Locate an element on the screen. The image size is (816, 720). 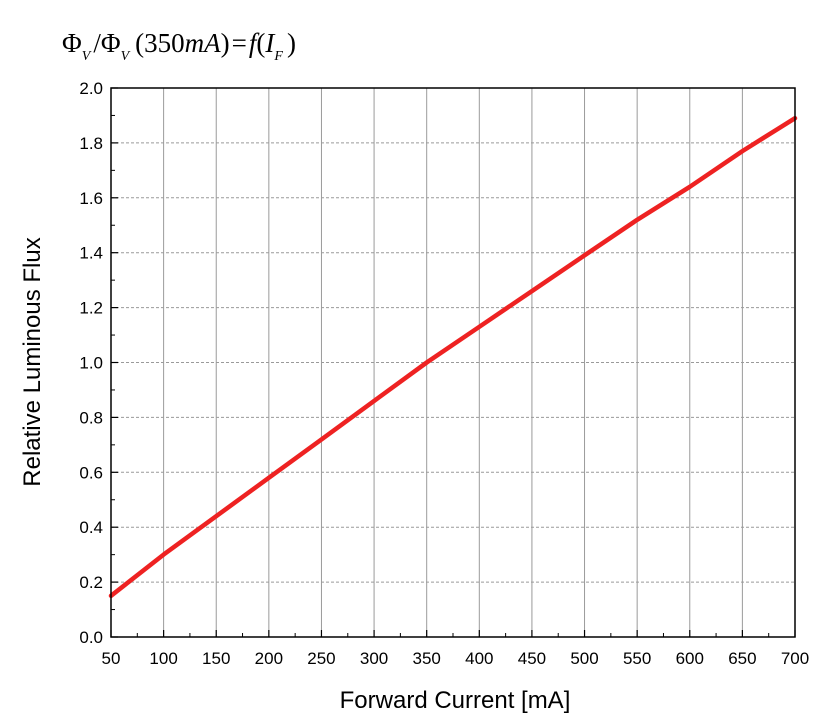
title-equals: = is located at coordinates (239, 43).